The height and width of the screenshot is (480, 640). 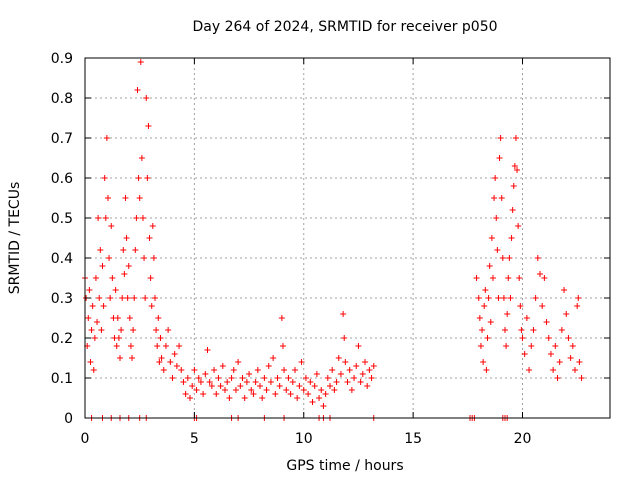 I want to click on x-tick-label: 0, so click(x=85, y=439).